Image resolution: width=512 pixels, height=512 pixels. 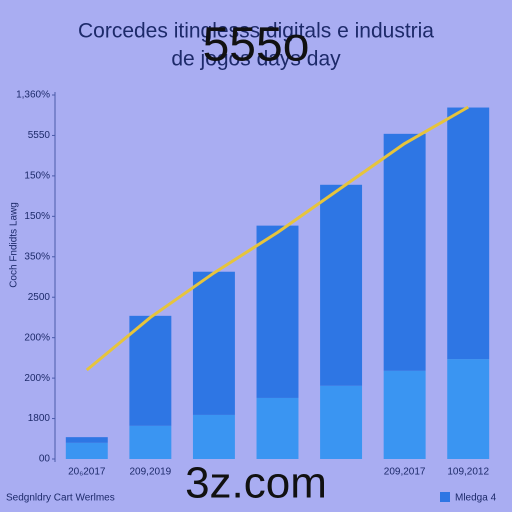 I want to click on y-tick-label: 1800, so click(x=39, y=418).